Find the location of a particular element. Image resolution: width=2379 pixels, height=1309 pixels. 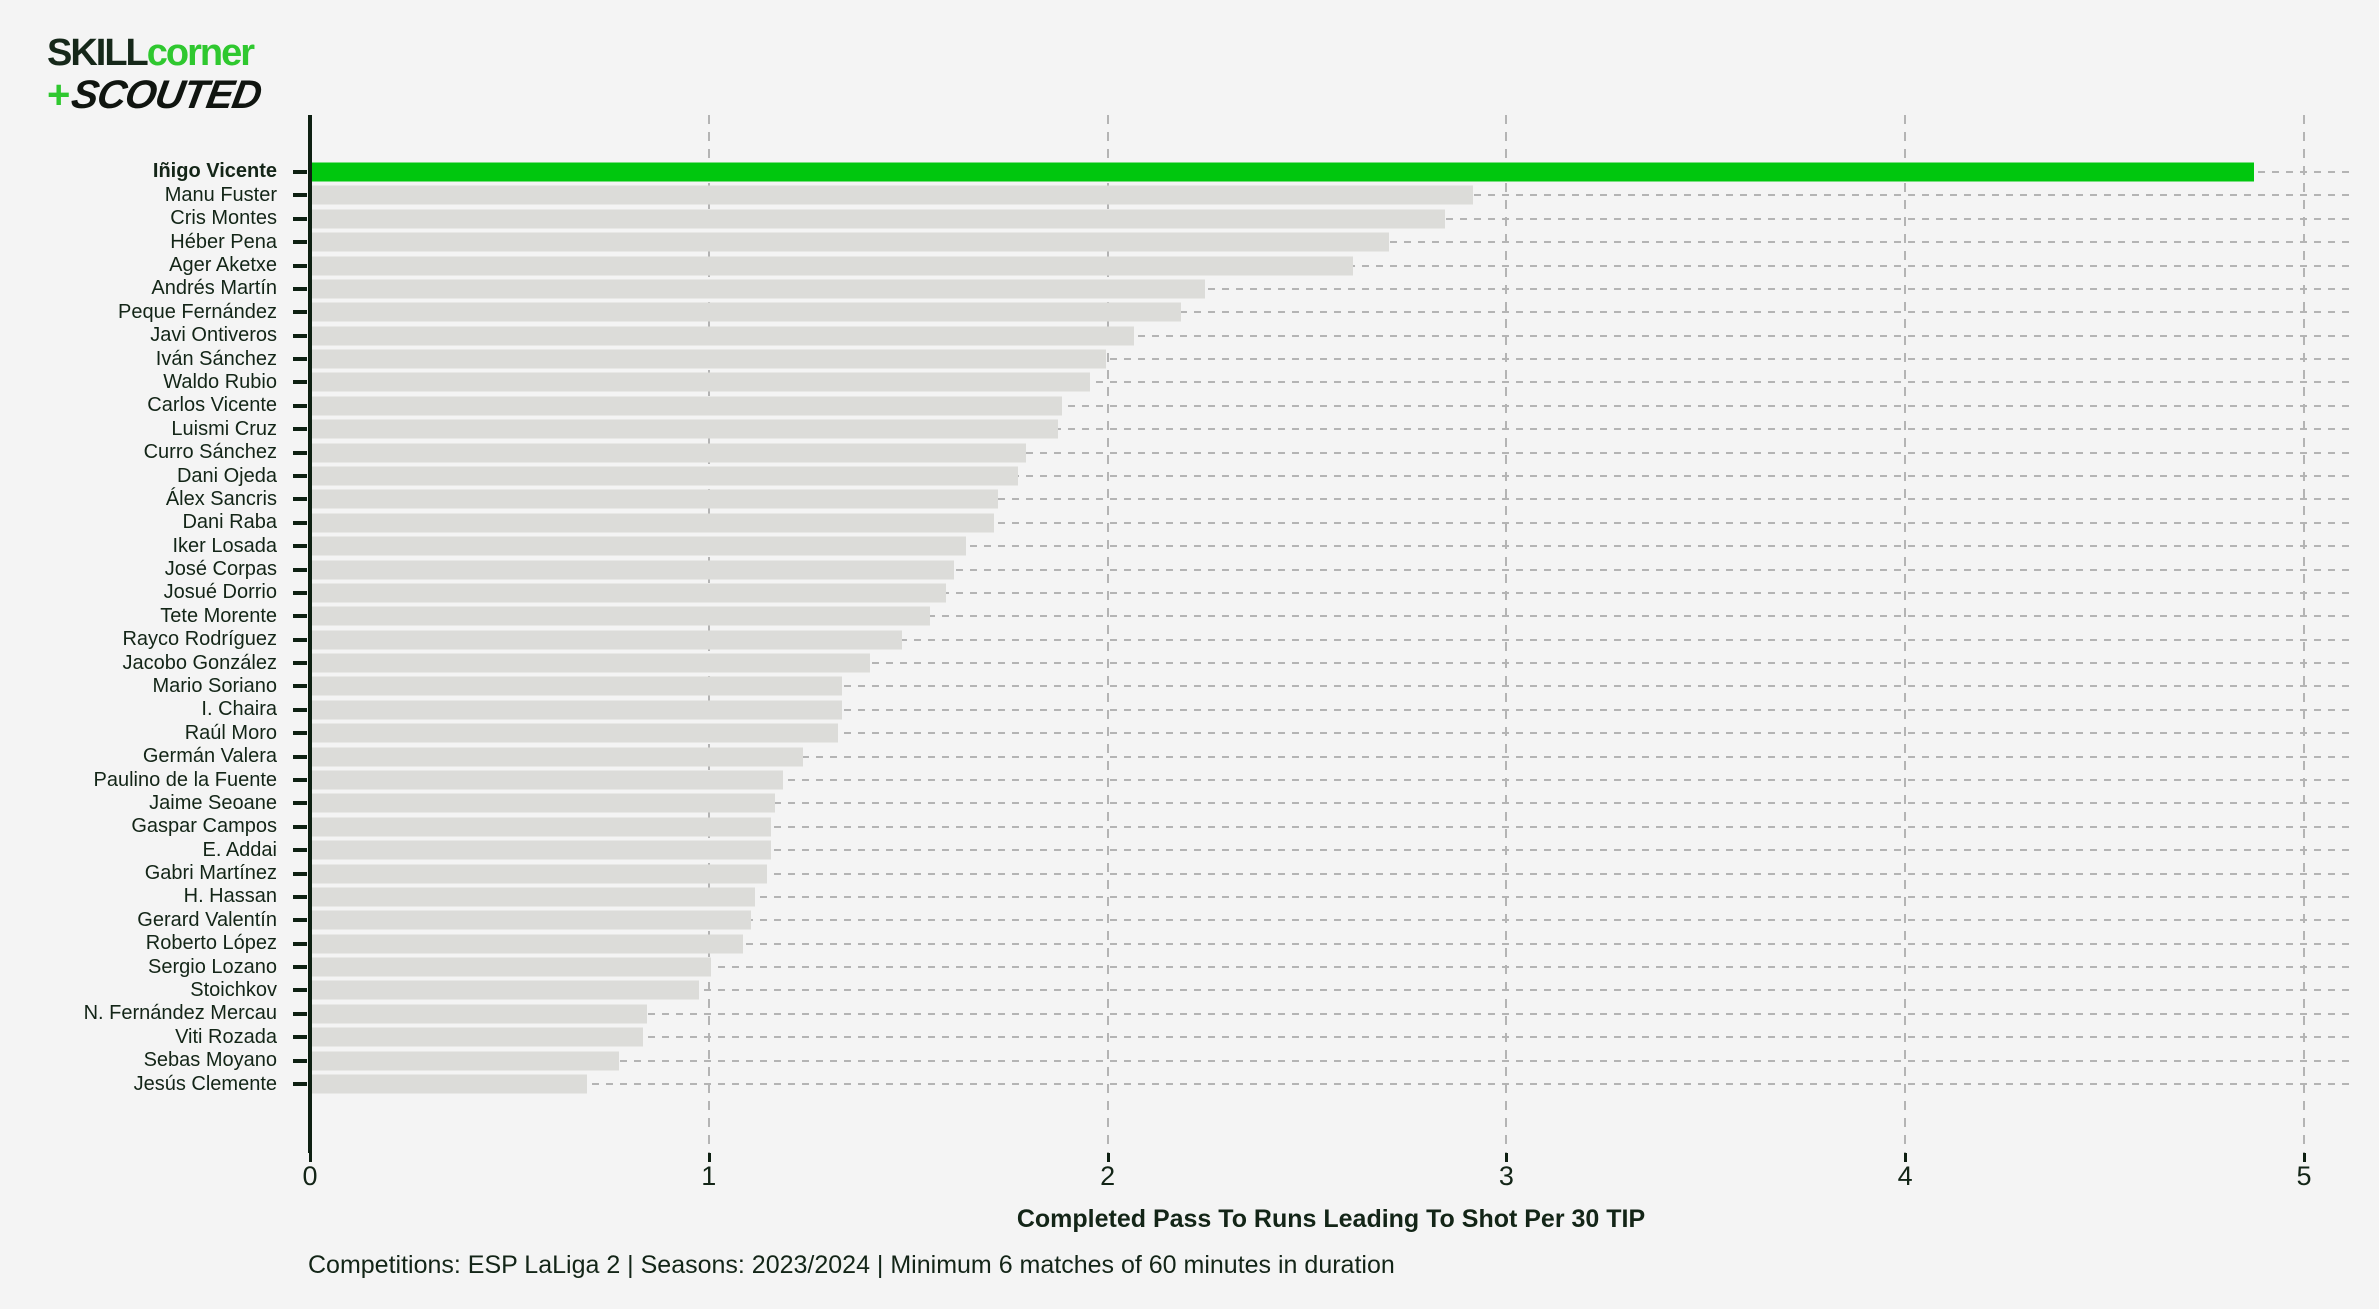

player-label: Paulino de la Fuente is located at coordinates (185, 779).